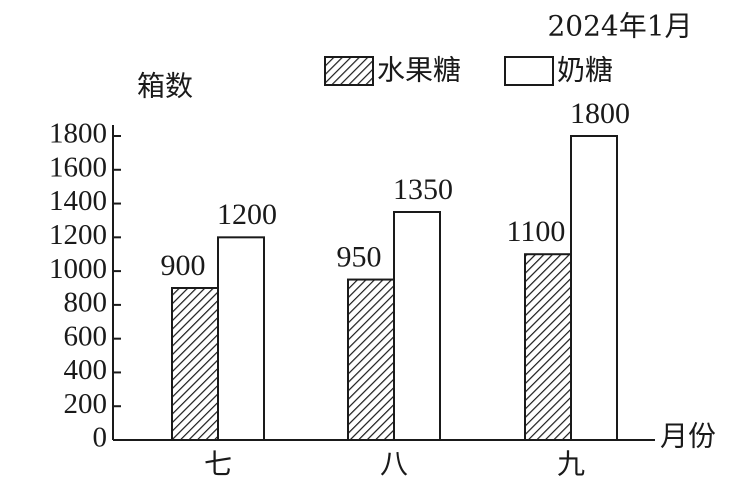  What do you see at coordinates (86, 404) in the screenshot?
I see `y-tick-label: 200` at bounding box center [86, 404].